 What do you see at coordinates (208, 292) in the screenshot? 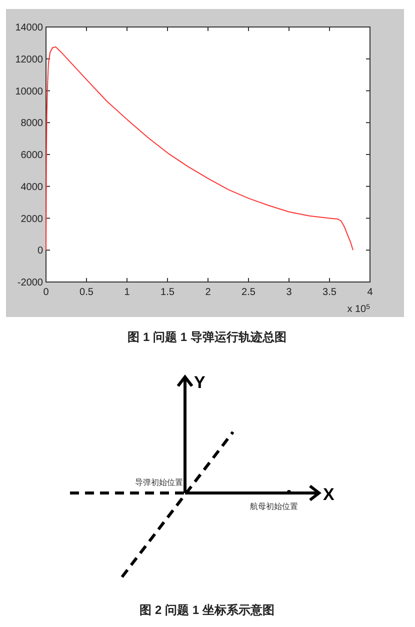
I see `x-tick-label: 2` at bounding box center [208, 292].